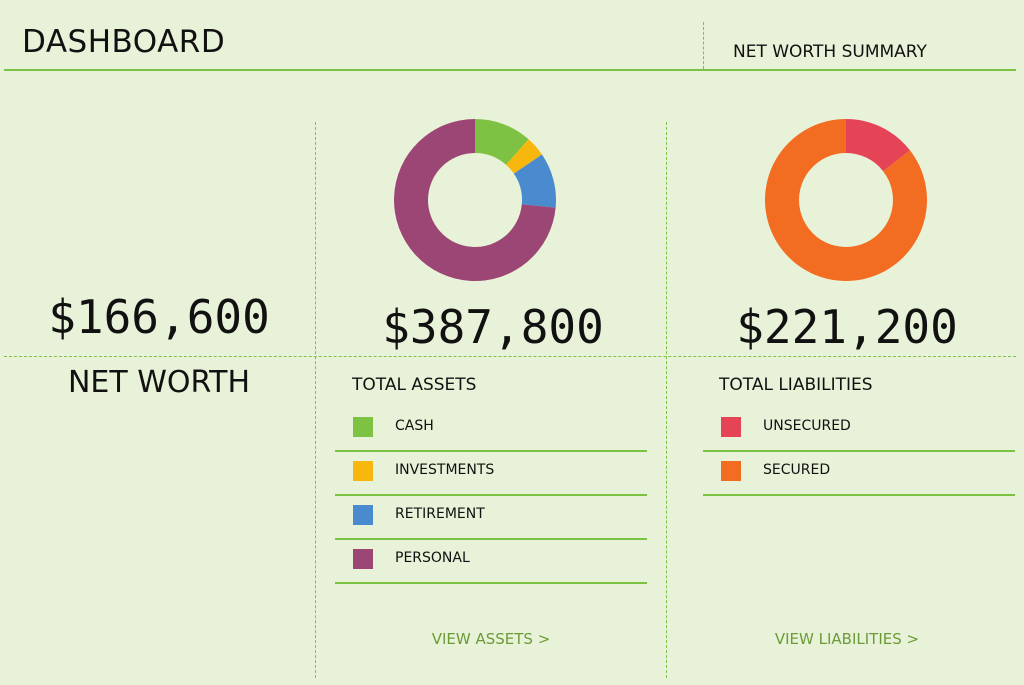 The width and height of the screenshot is (1024, 685). What do you see at coordinates (510, 70) in the screenshot?
I see `header-divider` at bounding box center [510, 70].